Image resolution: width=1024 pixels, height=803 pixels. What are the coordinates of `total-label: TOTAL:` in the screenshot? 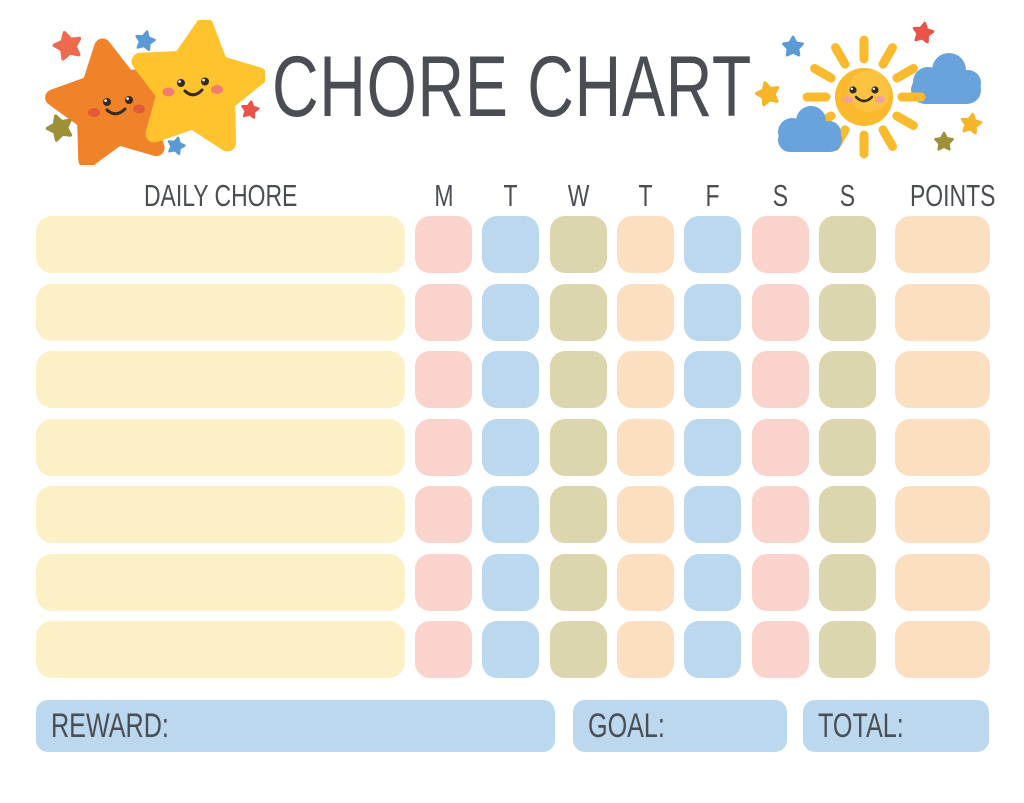 It's located at (861, 726).